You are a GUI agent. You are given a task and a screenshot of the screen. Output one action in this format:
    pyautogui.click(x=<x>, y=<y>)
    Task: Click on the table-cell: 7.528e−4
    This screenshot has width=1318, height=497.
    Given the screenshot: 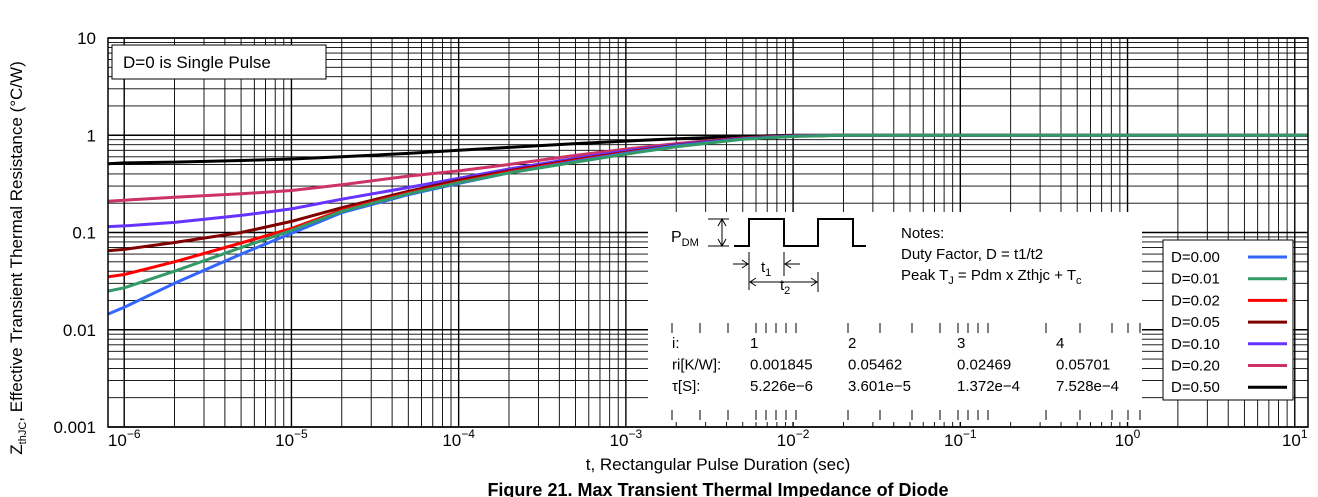 What is the action you would take?
    pyautogui.click(x=1087, y=386)
    